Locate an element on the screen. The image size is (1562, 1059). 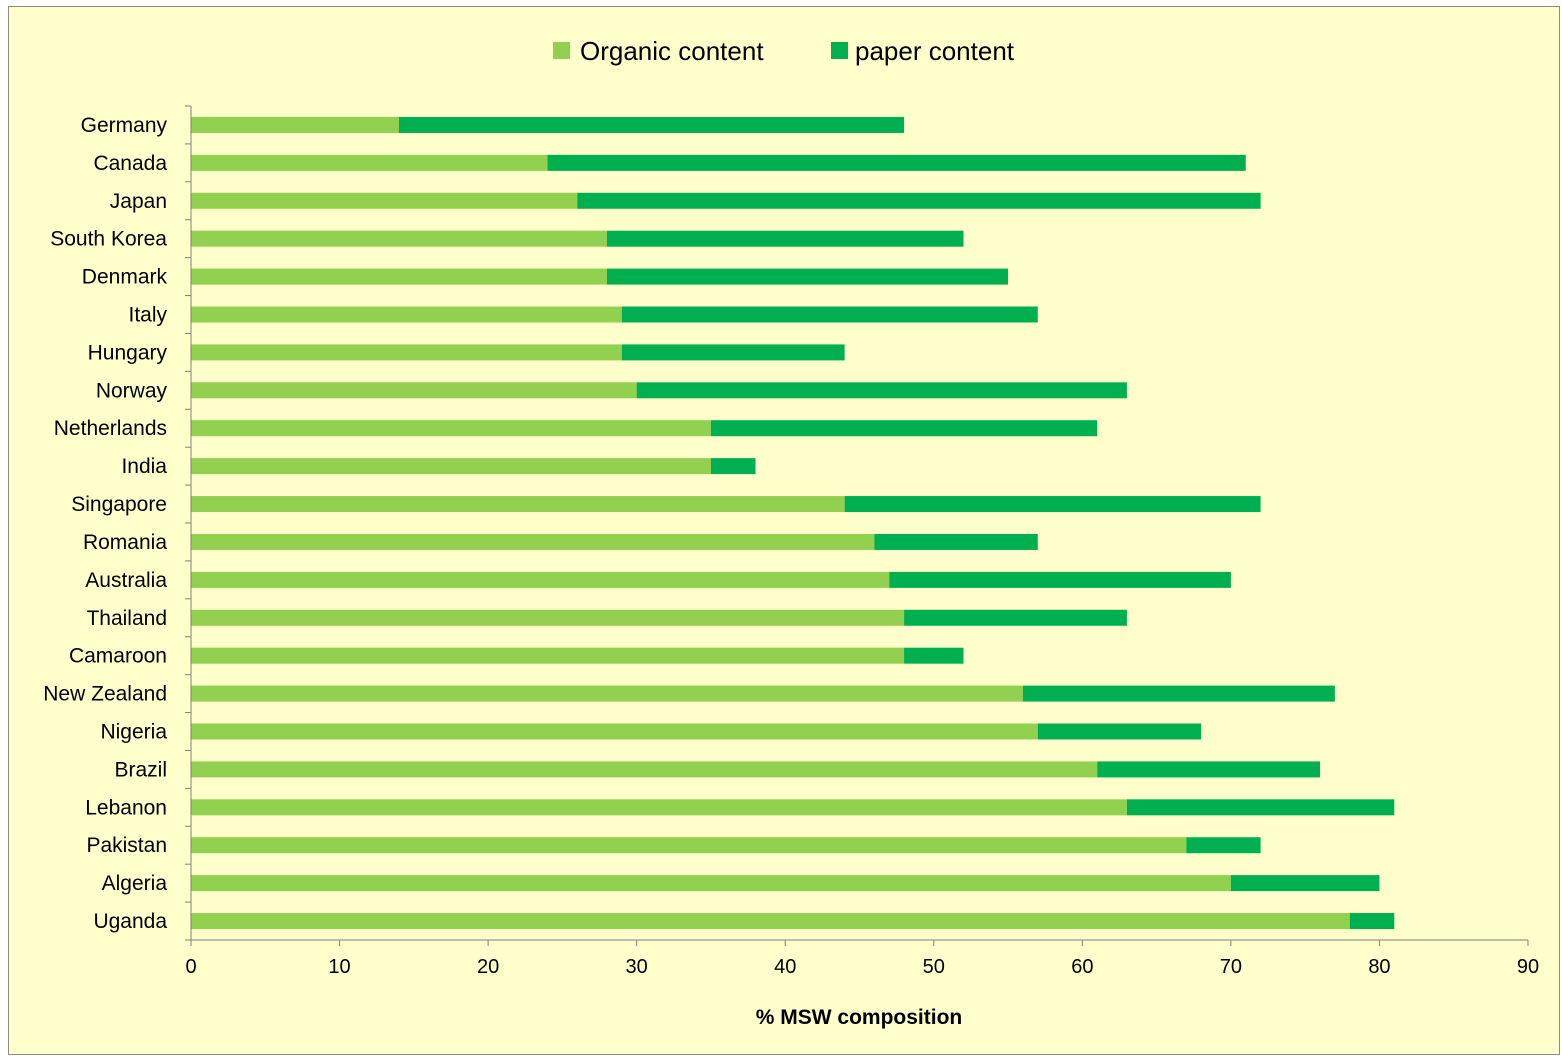
x-tick-label: 20 is located at coordinates (488, 967).